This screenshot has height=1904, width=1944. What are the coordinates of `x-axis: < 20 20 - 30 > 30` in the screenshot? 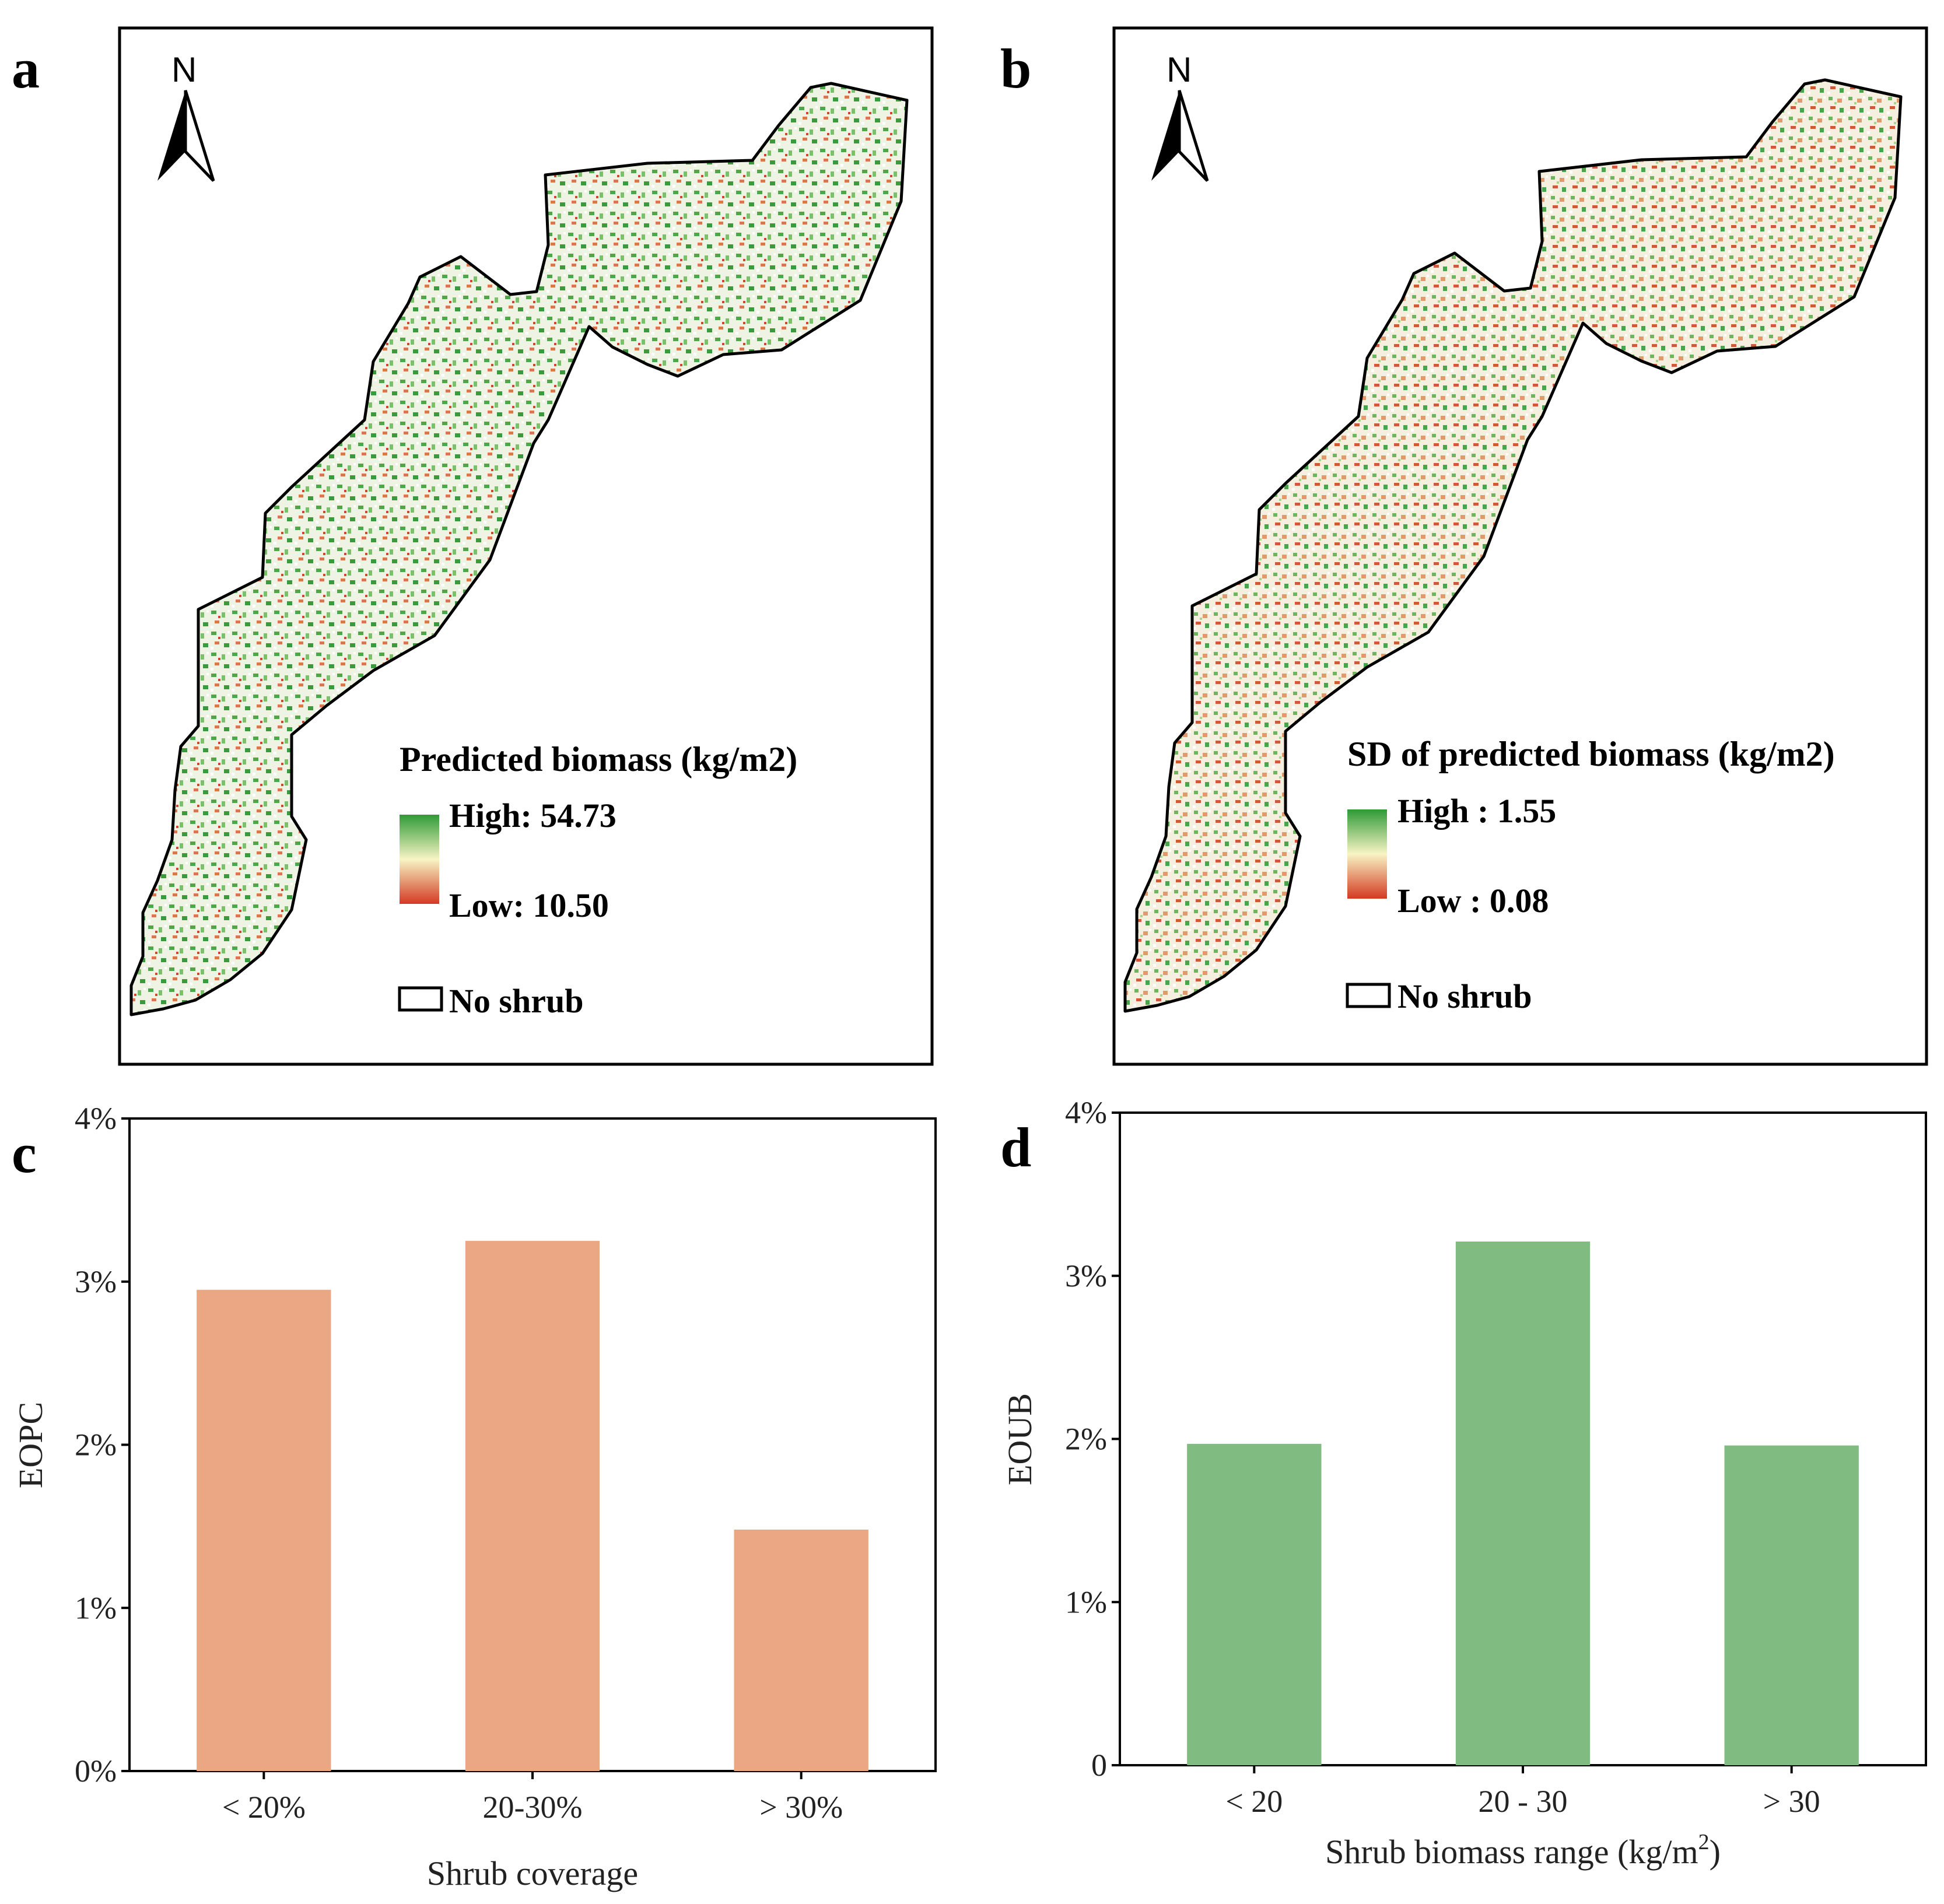 It's located at (1523, 1792).